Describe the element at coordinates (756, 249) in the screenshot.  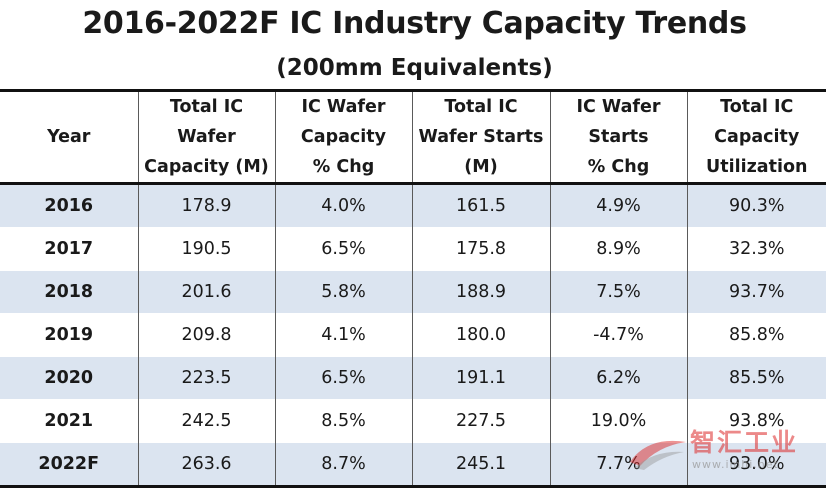
I see `cell-utilization: 32.3%` at that location.